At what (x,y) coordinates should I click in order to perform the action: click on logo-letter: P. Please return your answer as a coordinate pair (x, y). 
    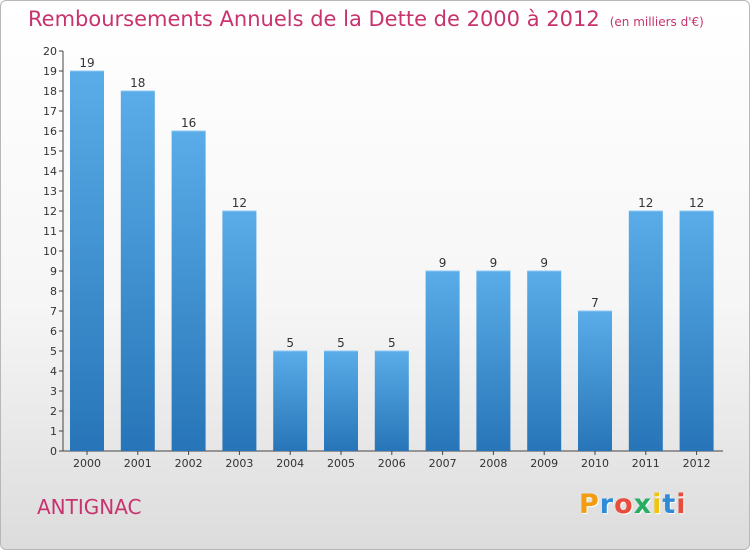
    Looking at the image, I should click on (589, 504).